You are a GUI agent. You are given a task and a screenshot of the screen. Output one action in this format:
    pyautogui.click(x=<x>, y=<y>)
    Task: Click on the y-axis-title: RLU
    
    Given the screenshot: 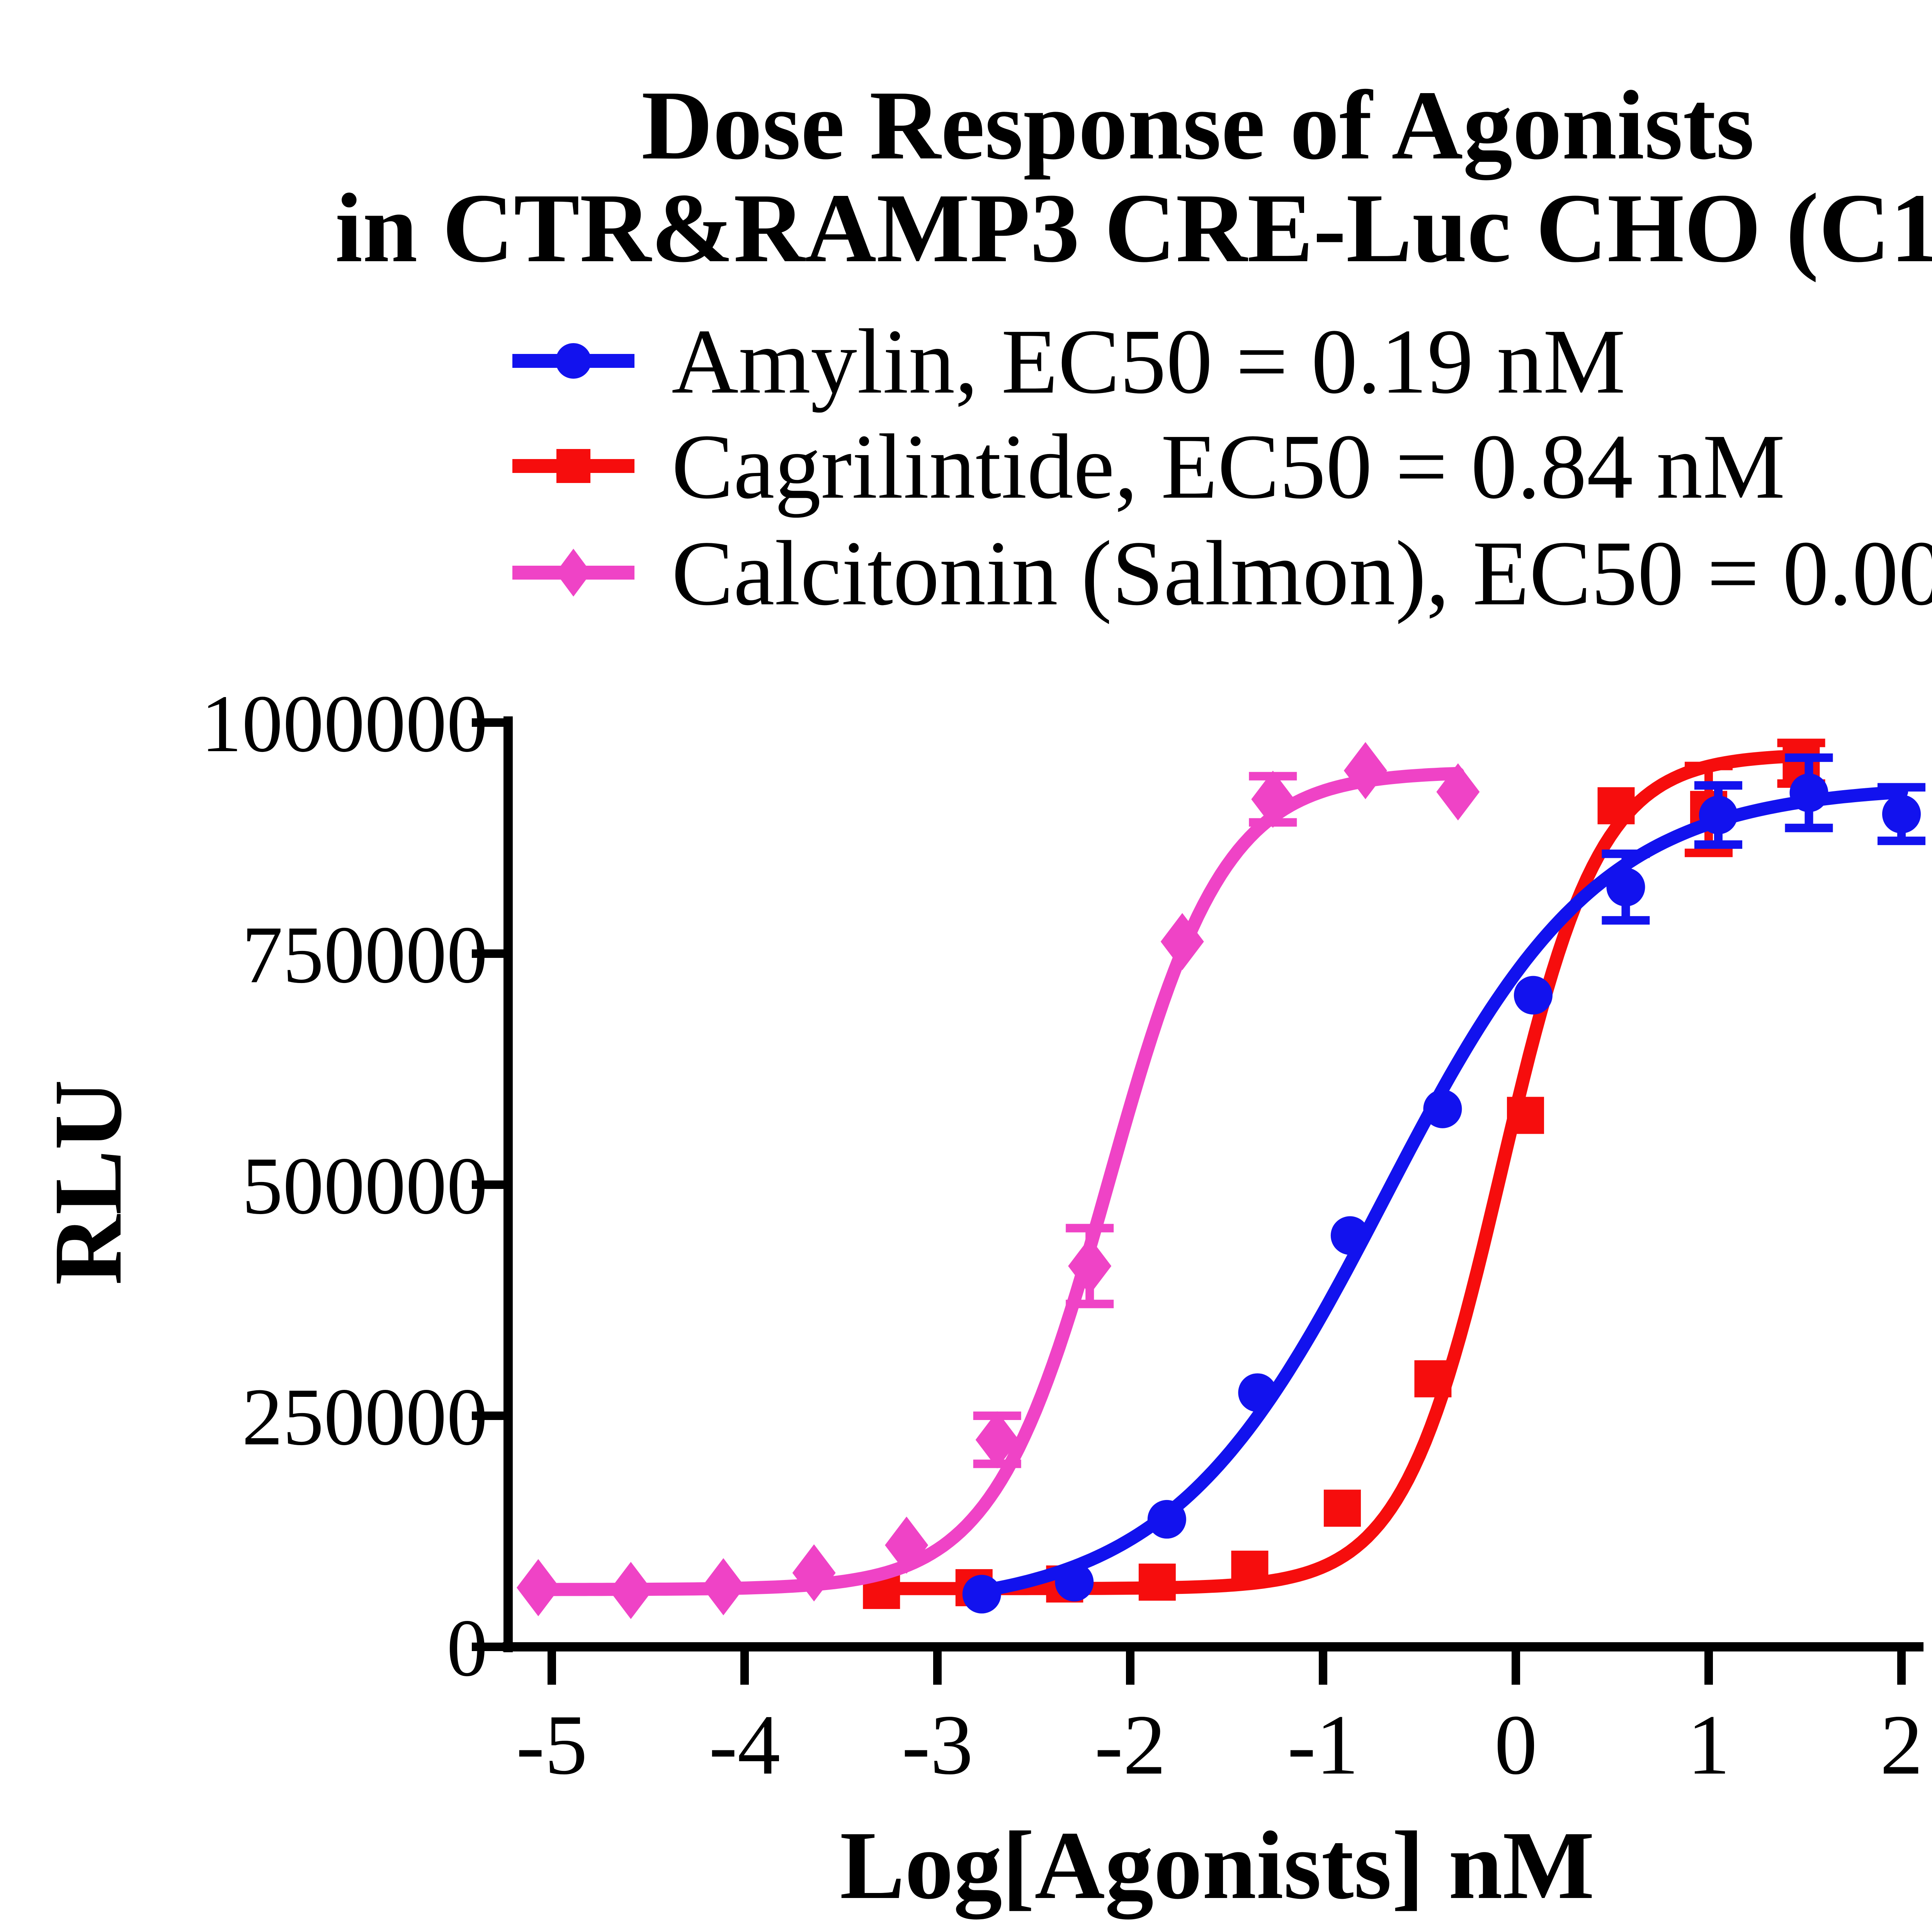 What is the action you would take?
    pyautogui.click(x=88, y=1183)
    